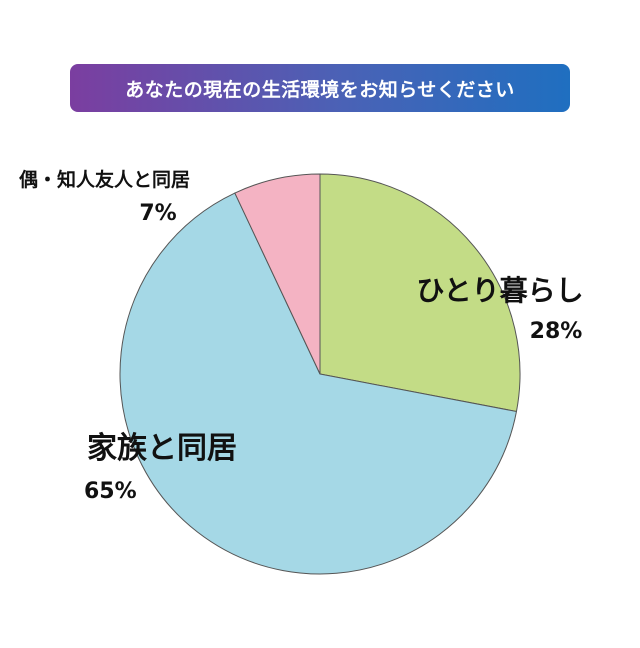 The width and height of the screenshot is (640, 648). I want to click on slice-value-kazoku: 65%, so click(110, 491).